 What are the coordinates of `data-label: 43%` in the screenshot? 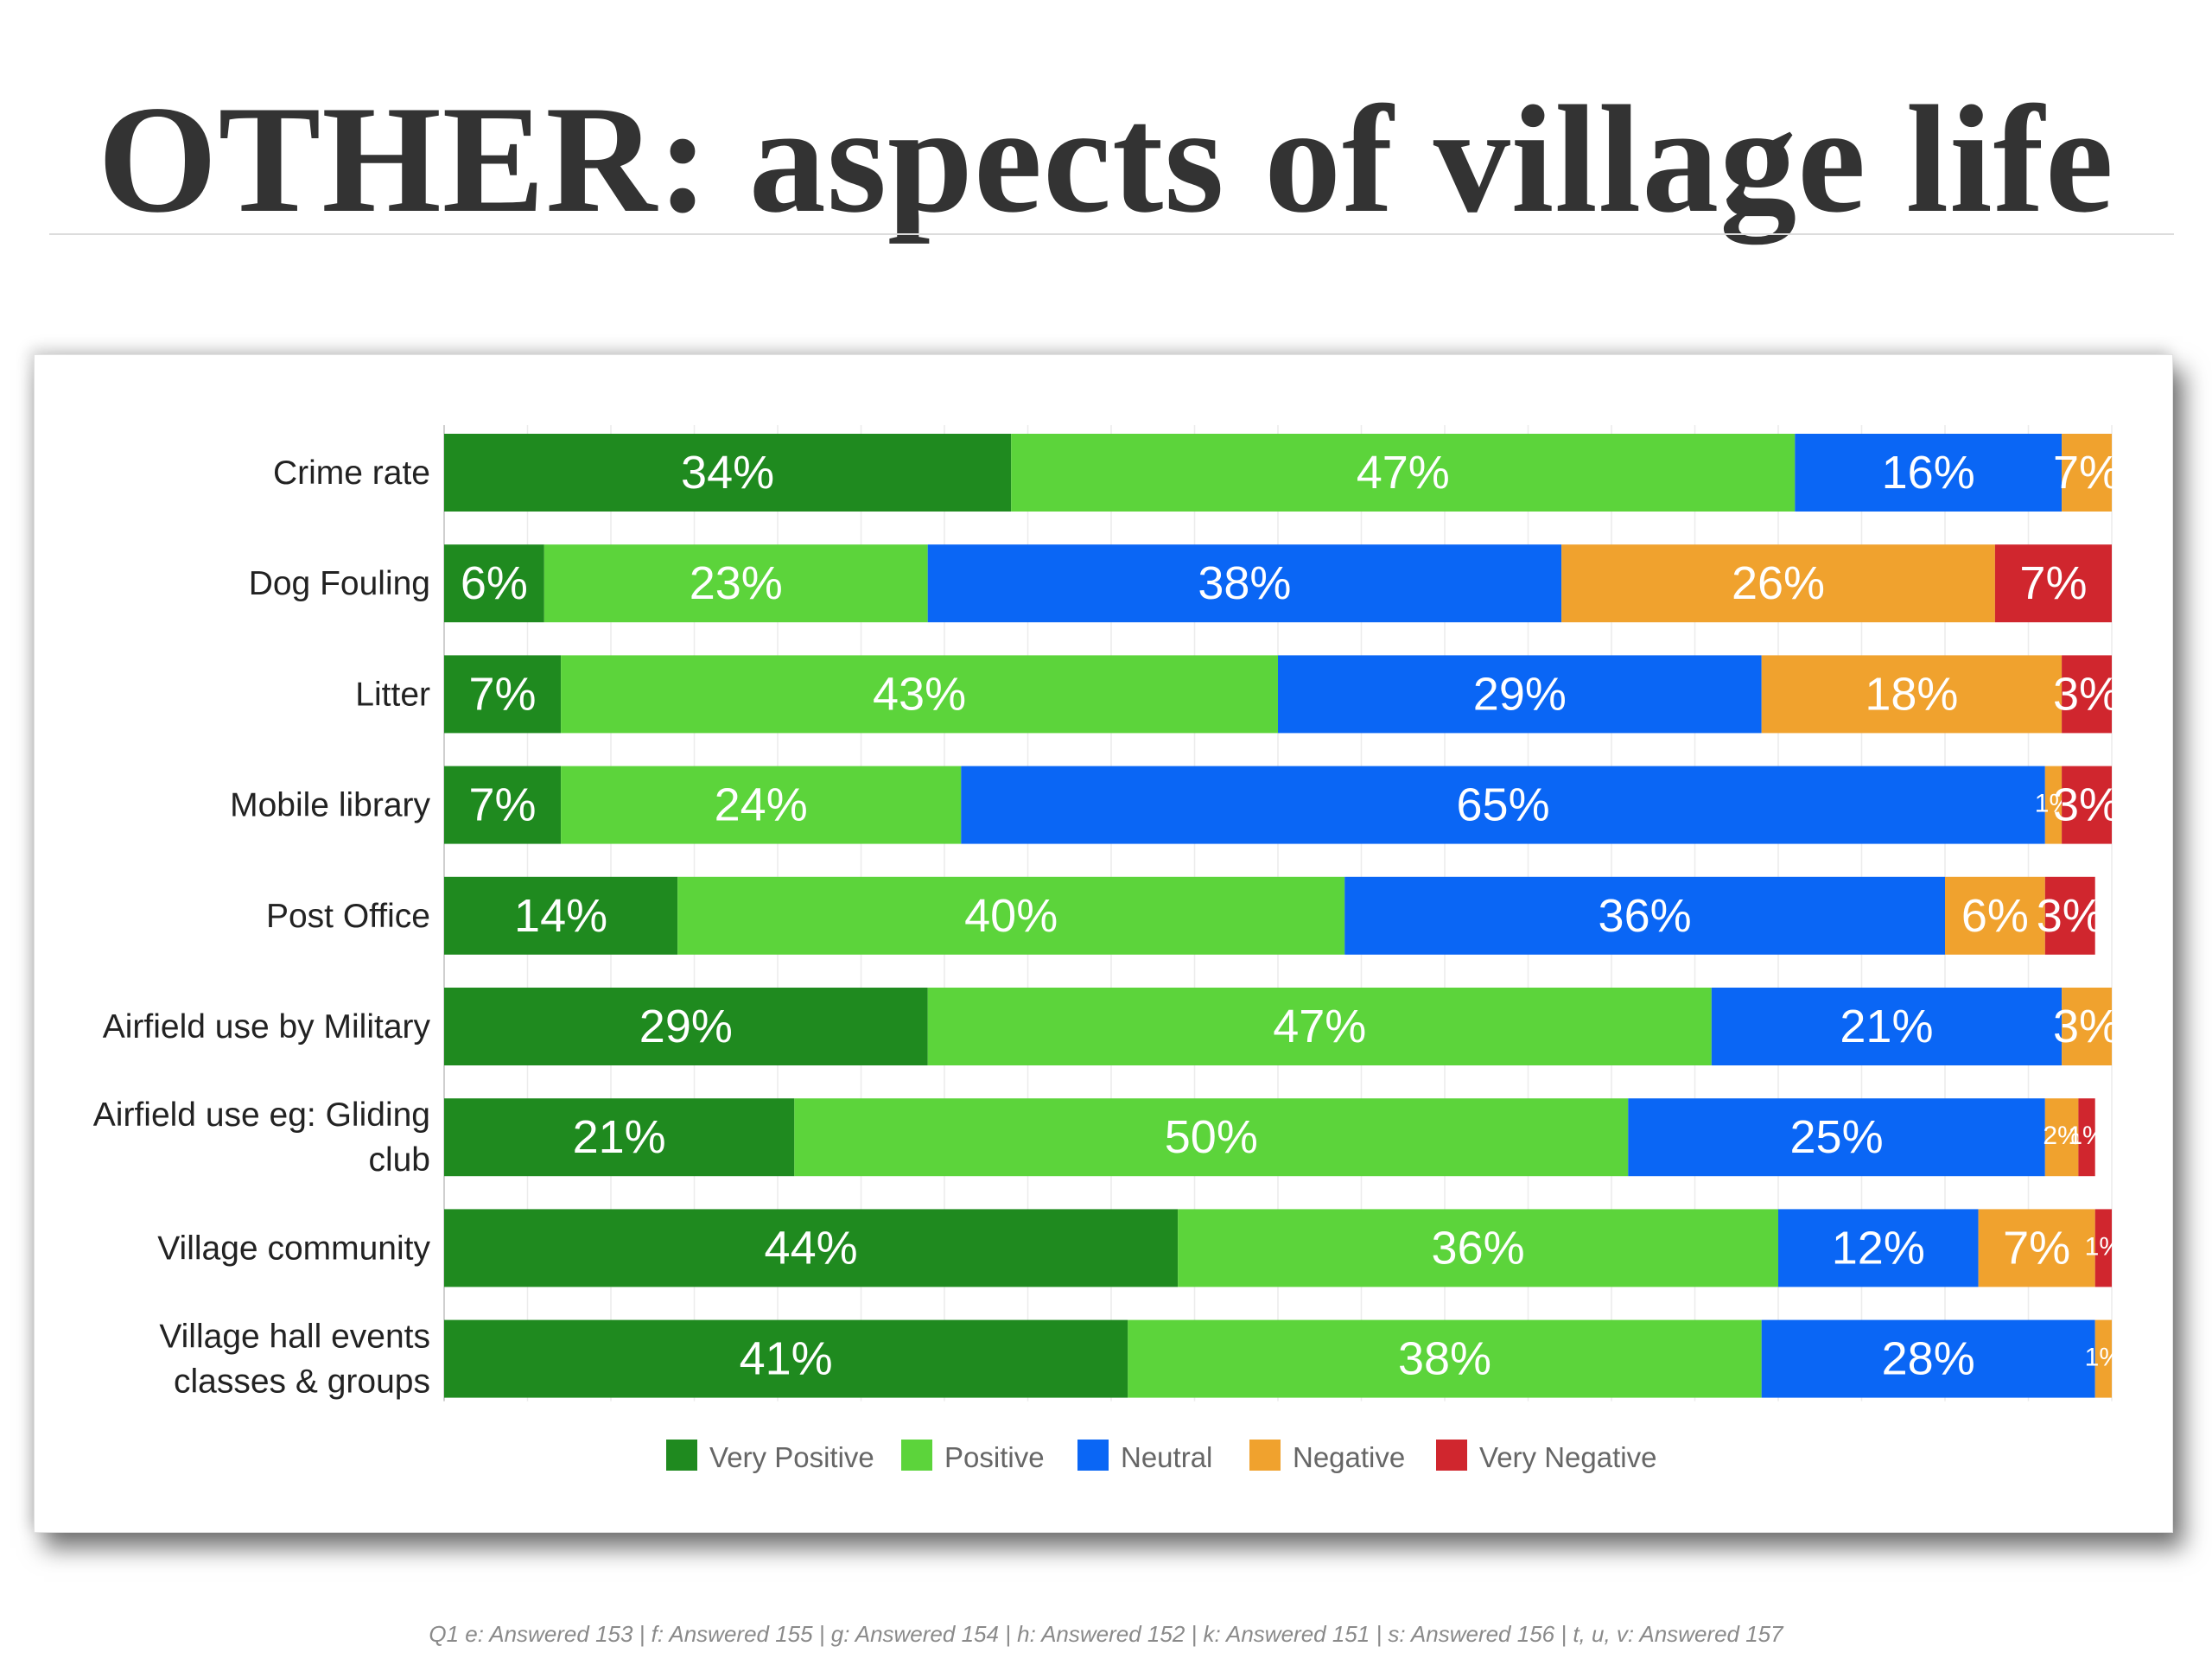 It's located at (919, 694).